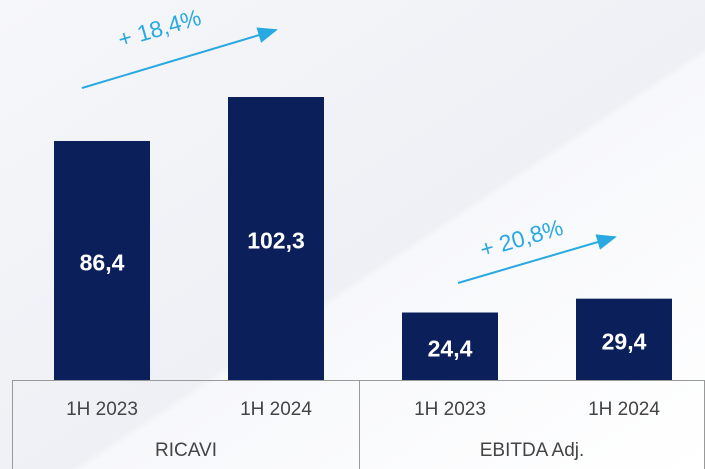 This screenshot has height=469, width=705. What do you see at coordinates (186, 450) in the screenshot?
I see `group-label: RICAVI` at bounding box center [186, 450].